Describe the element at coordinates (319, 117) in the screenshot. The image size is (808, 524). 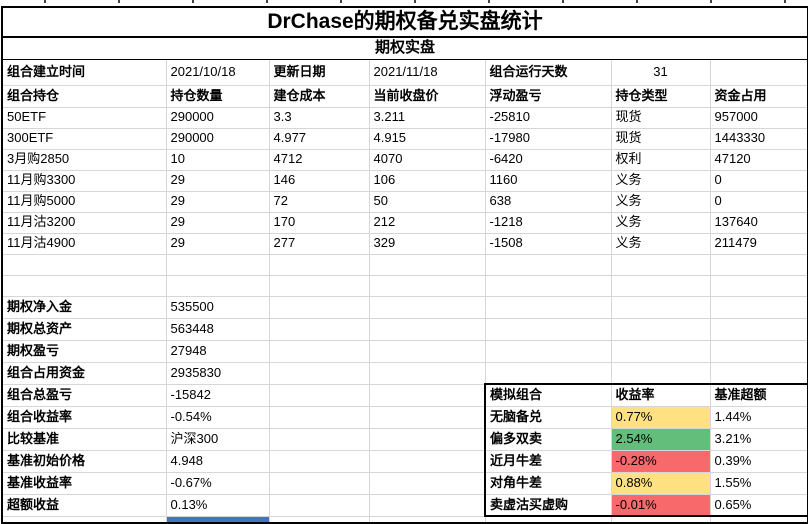
I see `position-cell: 3.3` at that location.